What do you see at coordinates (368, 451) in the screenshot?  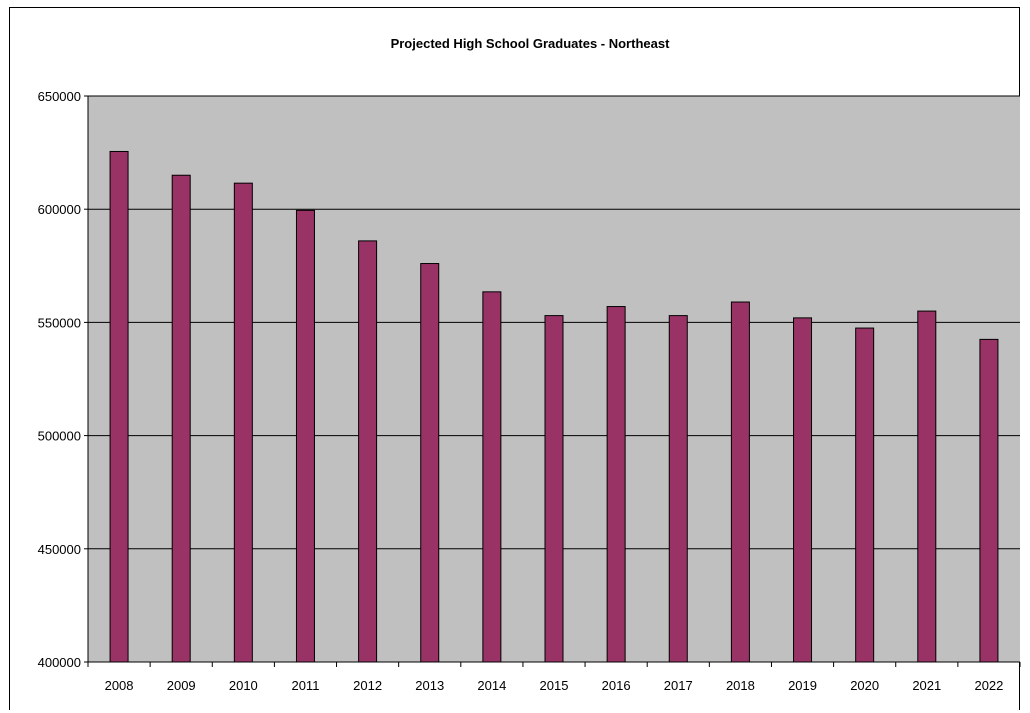 I see `bar-2012` at bounding box center [368, 451].